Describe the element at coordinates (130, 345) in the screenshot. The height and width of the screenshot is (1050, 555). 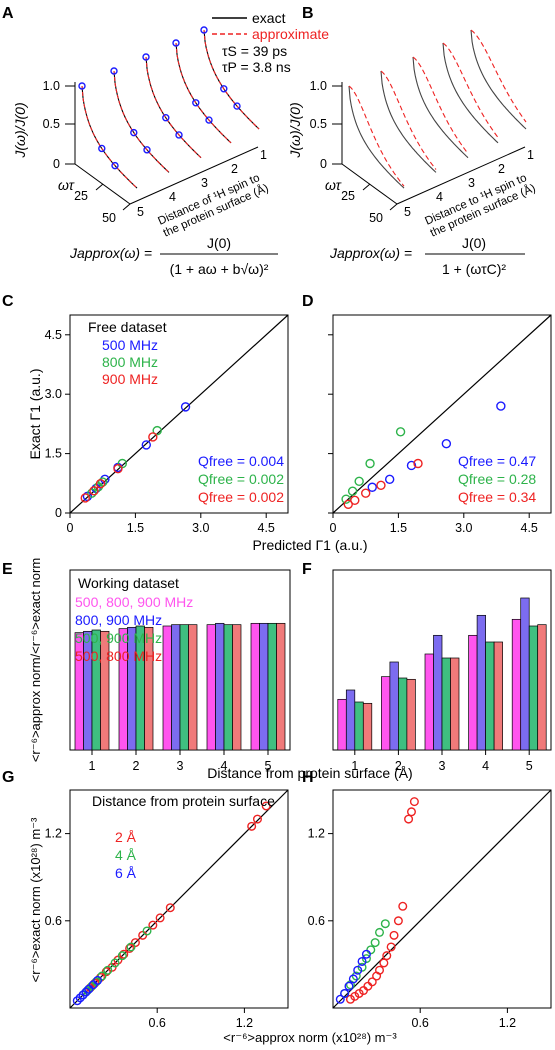
I see `c-legend-500: 500 MHz` at that location.